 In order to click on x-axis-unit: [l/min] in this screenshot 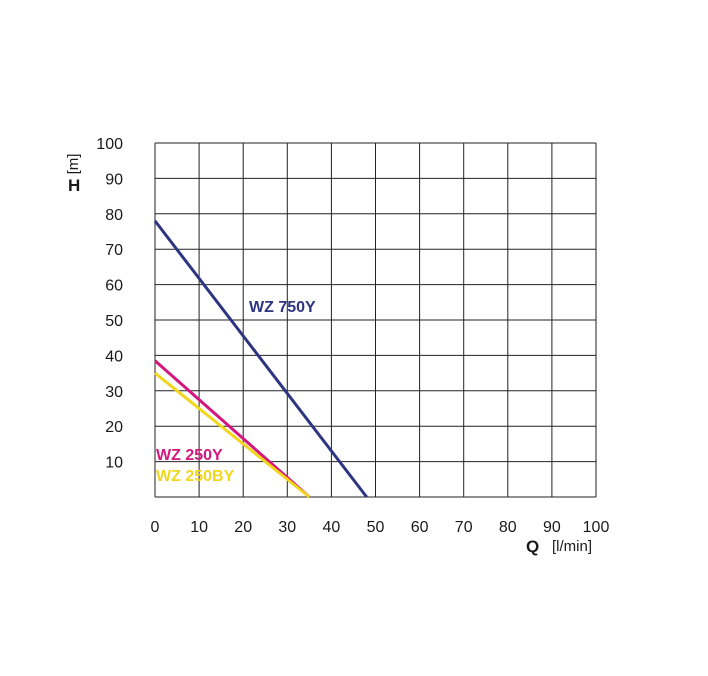, I will do `click(572, 546)`.